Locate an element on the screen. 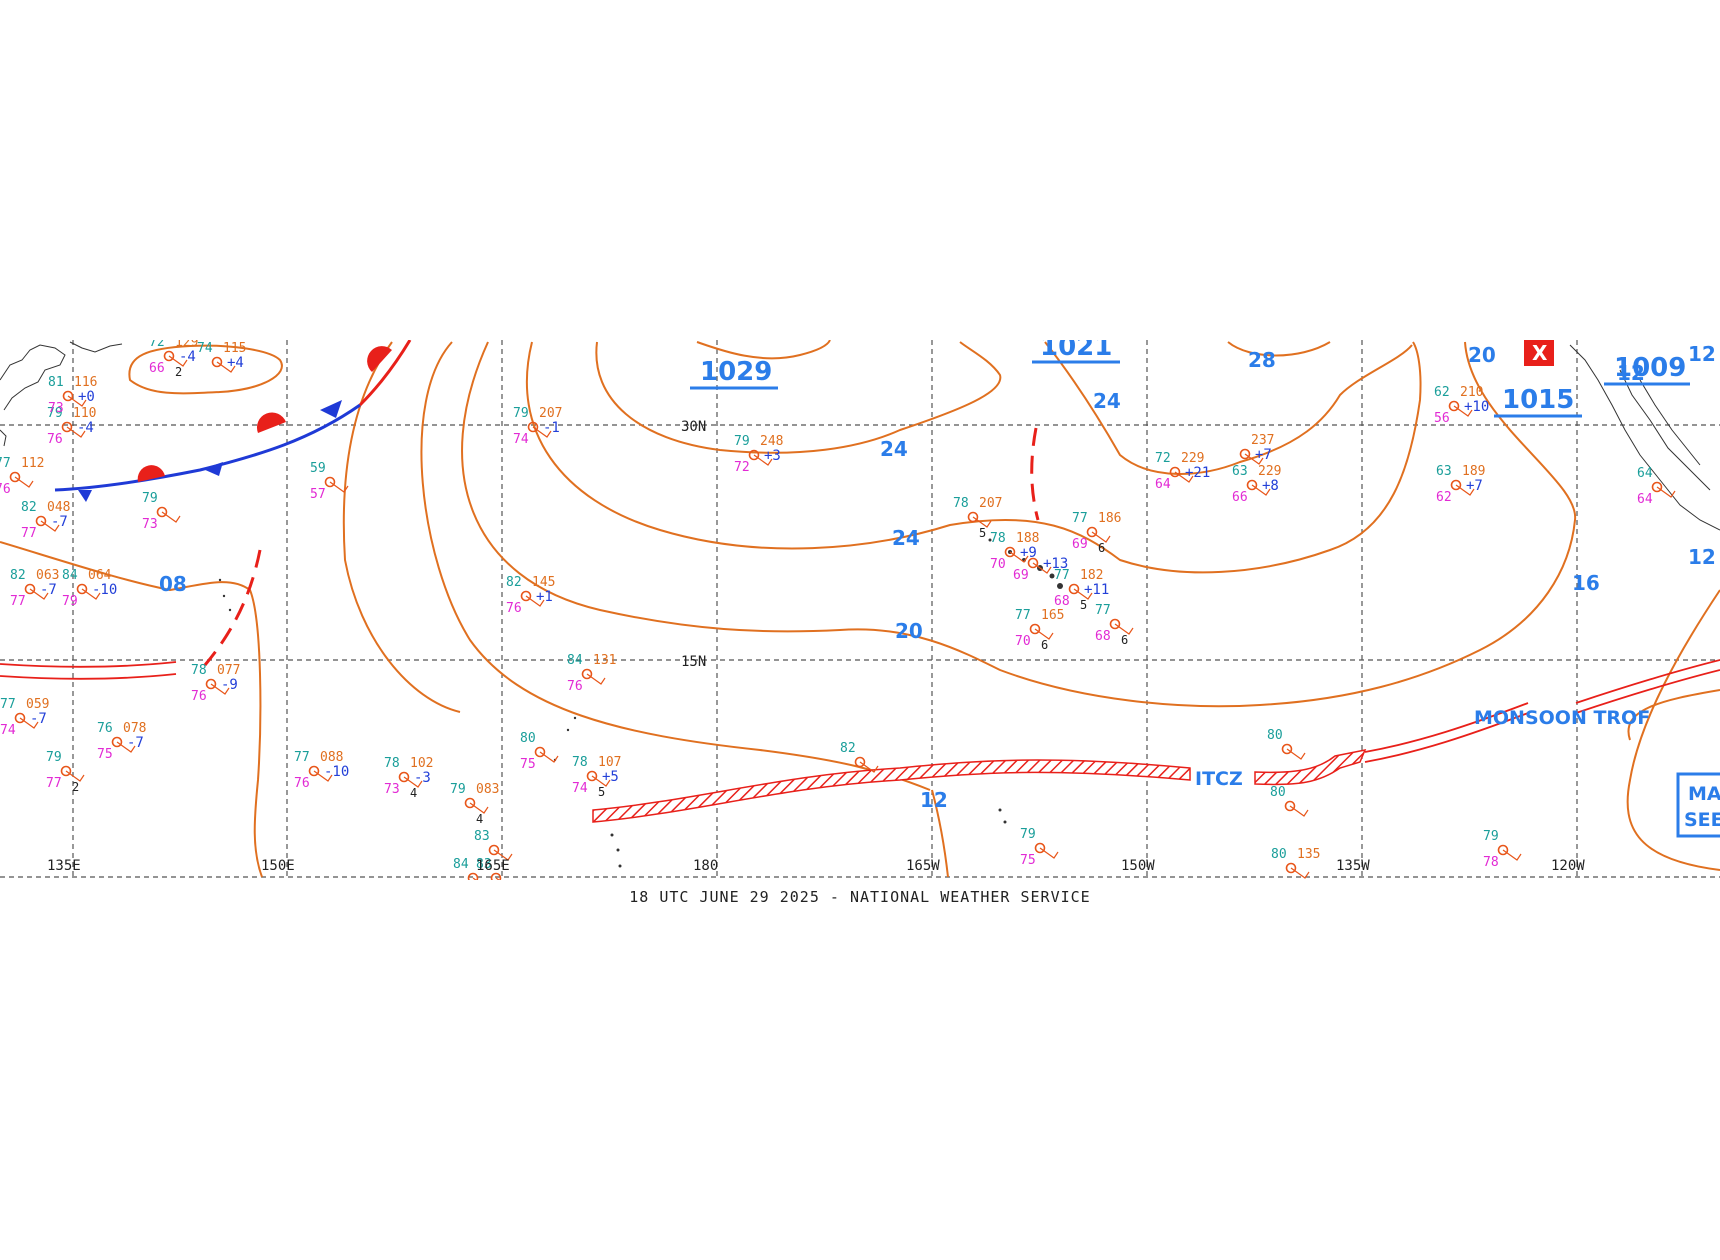 The image size is (1720, 1260). isobar-1016-small is located at coordinates (205, 369).